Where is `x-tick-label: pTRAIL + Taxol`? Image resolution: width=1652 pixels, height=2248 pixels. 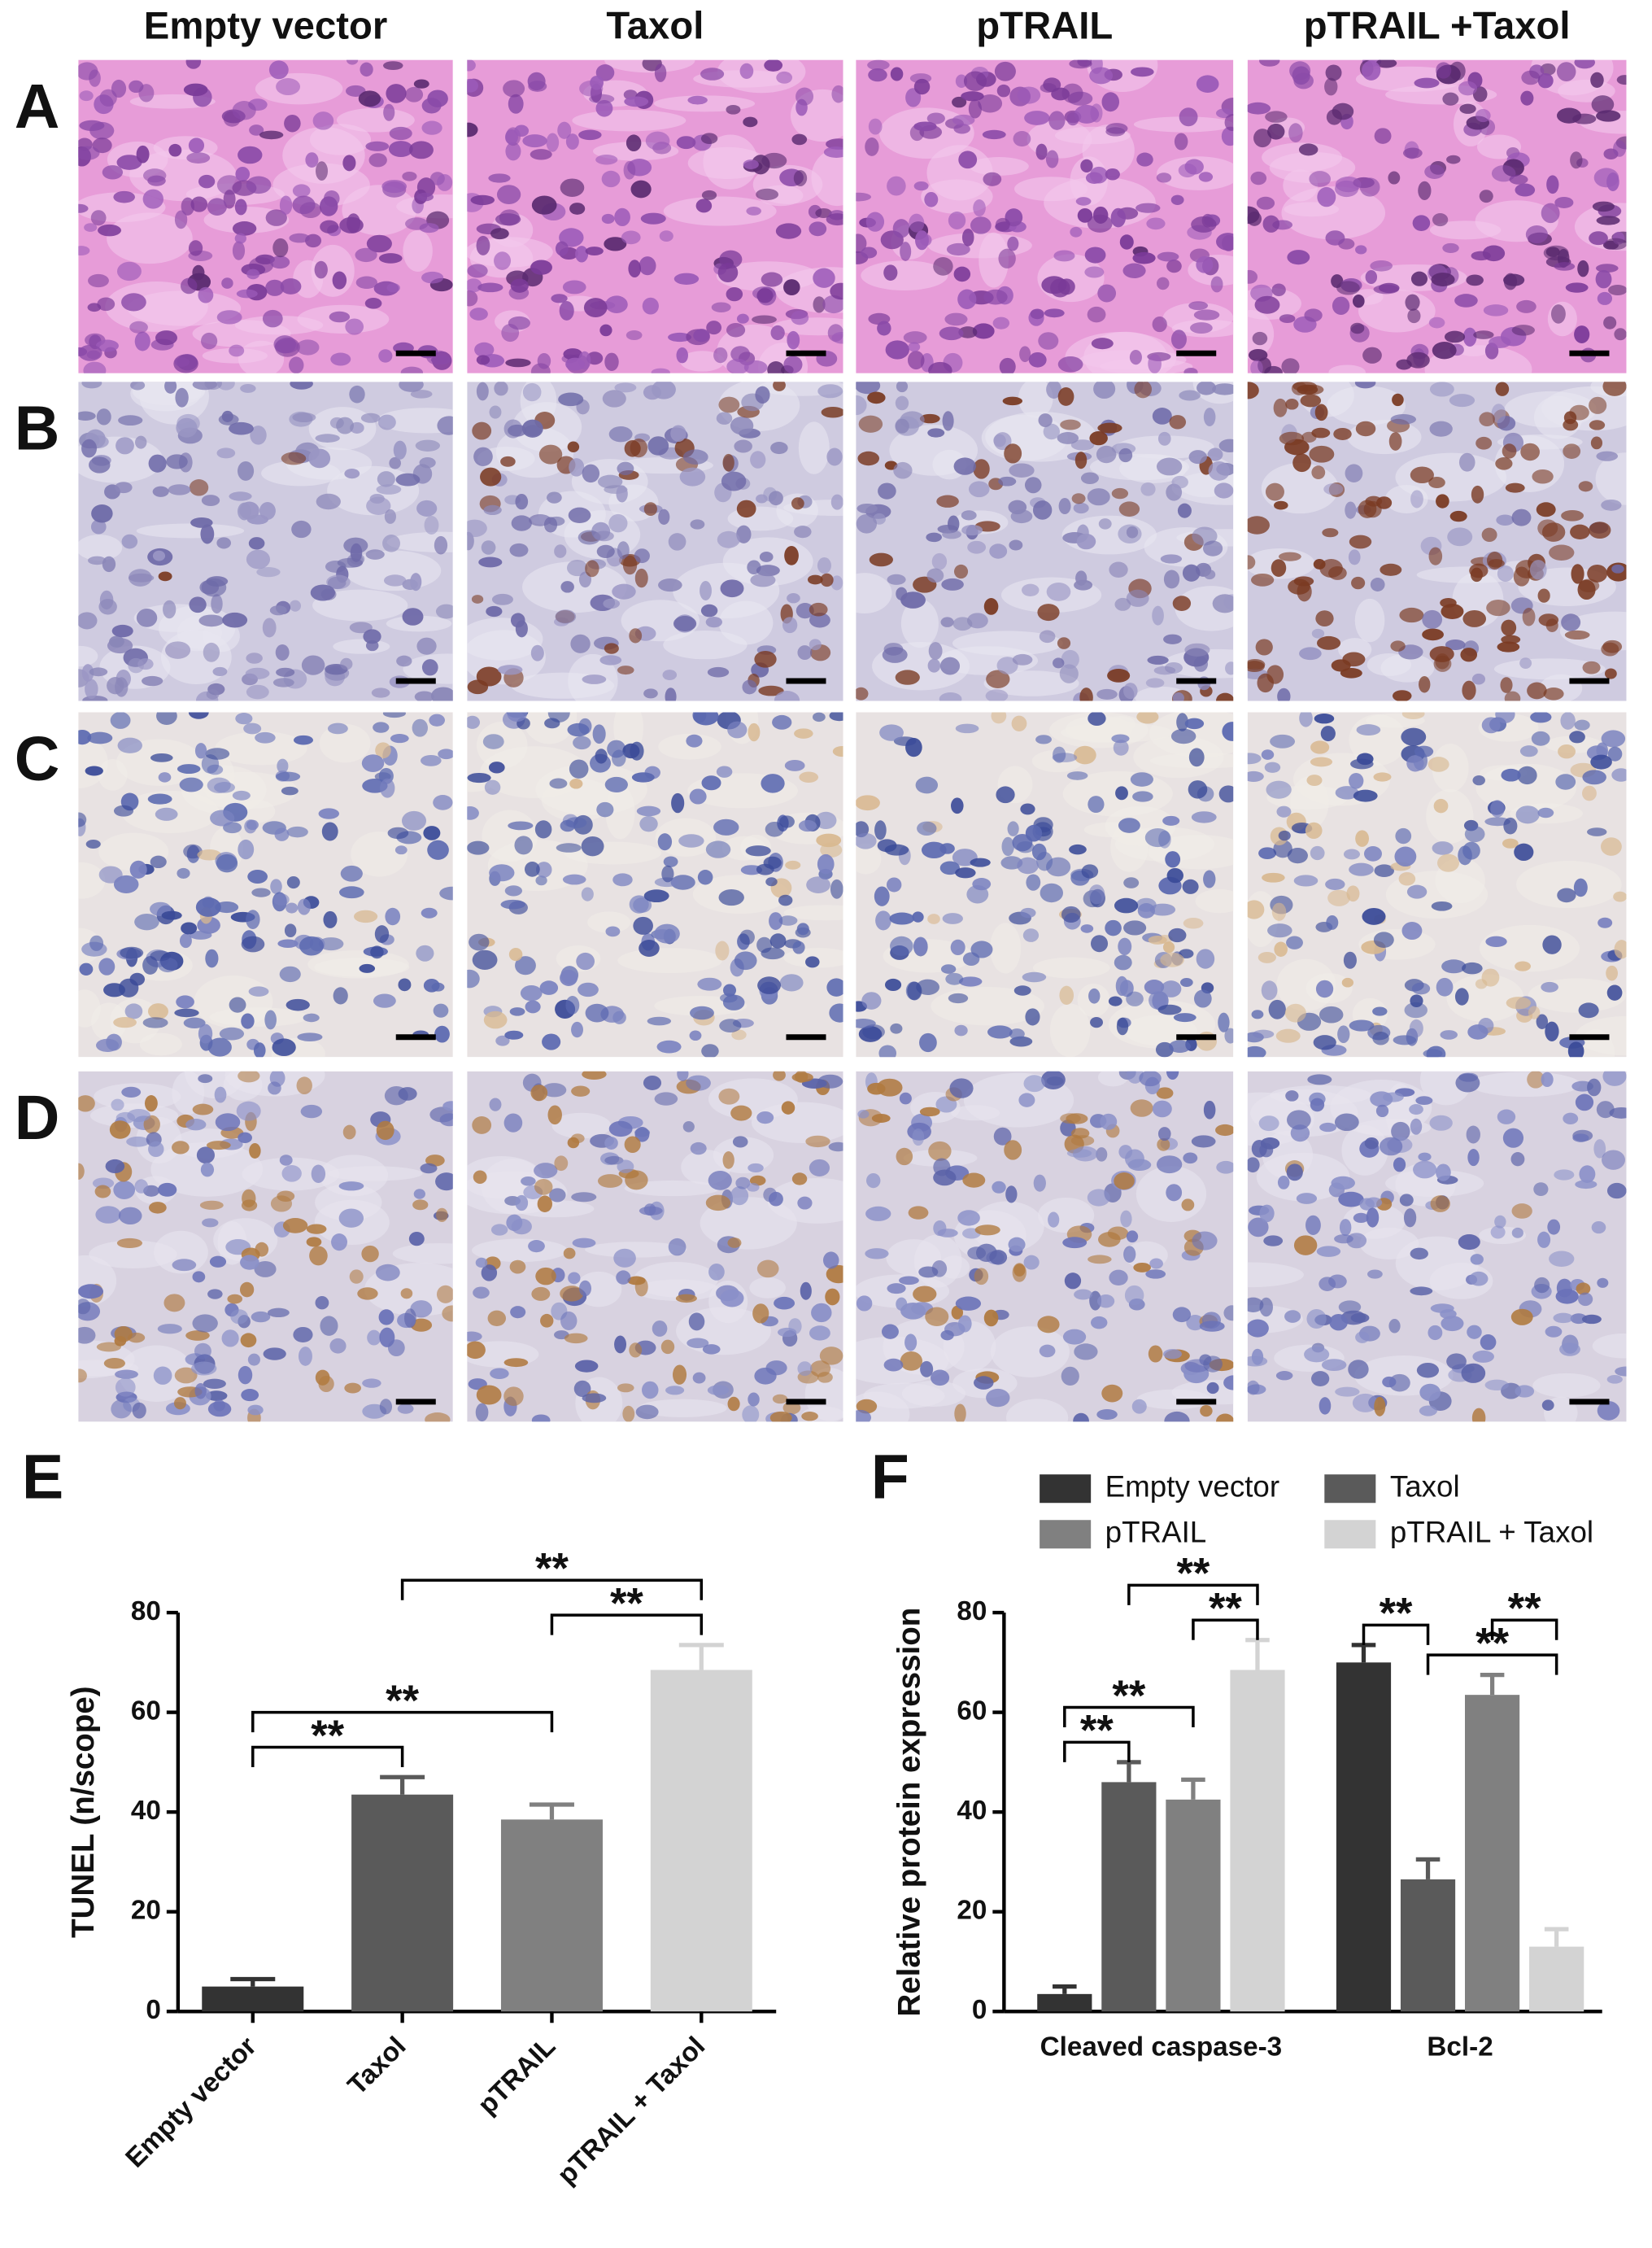 x-tick-label: pTRAIL + Taxol is located at coordinates (631, 2111).